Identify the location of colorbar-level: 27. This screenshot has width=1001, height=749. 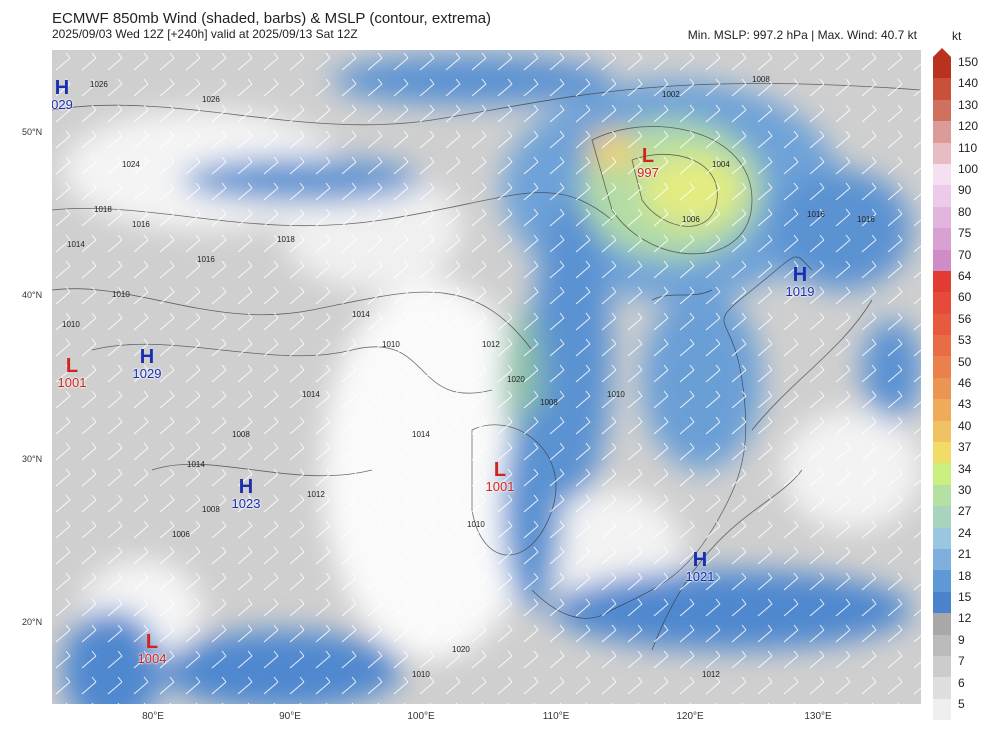
(965, 511).